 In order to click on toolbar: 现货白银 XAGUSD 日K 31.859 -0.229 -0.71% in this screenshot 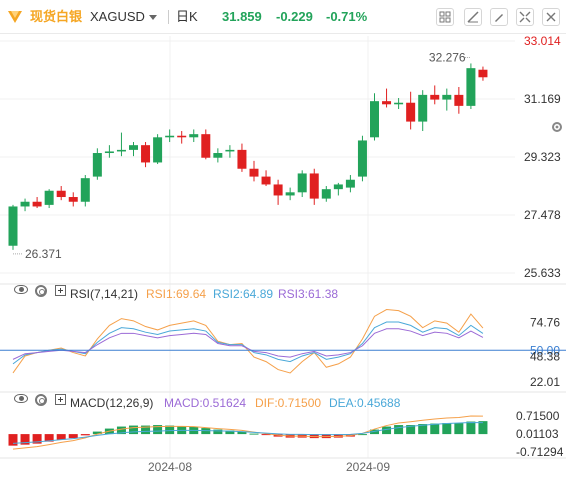, I will do `click(283, 17)`.